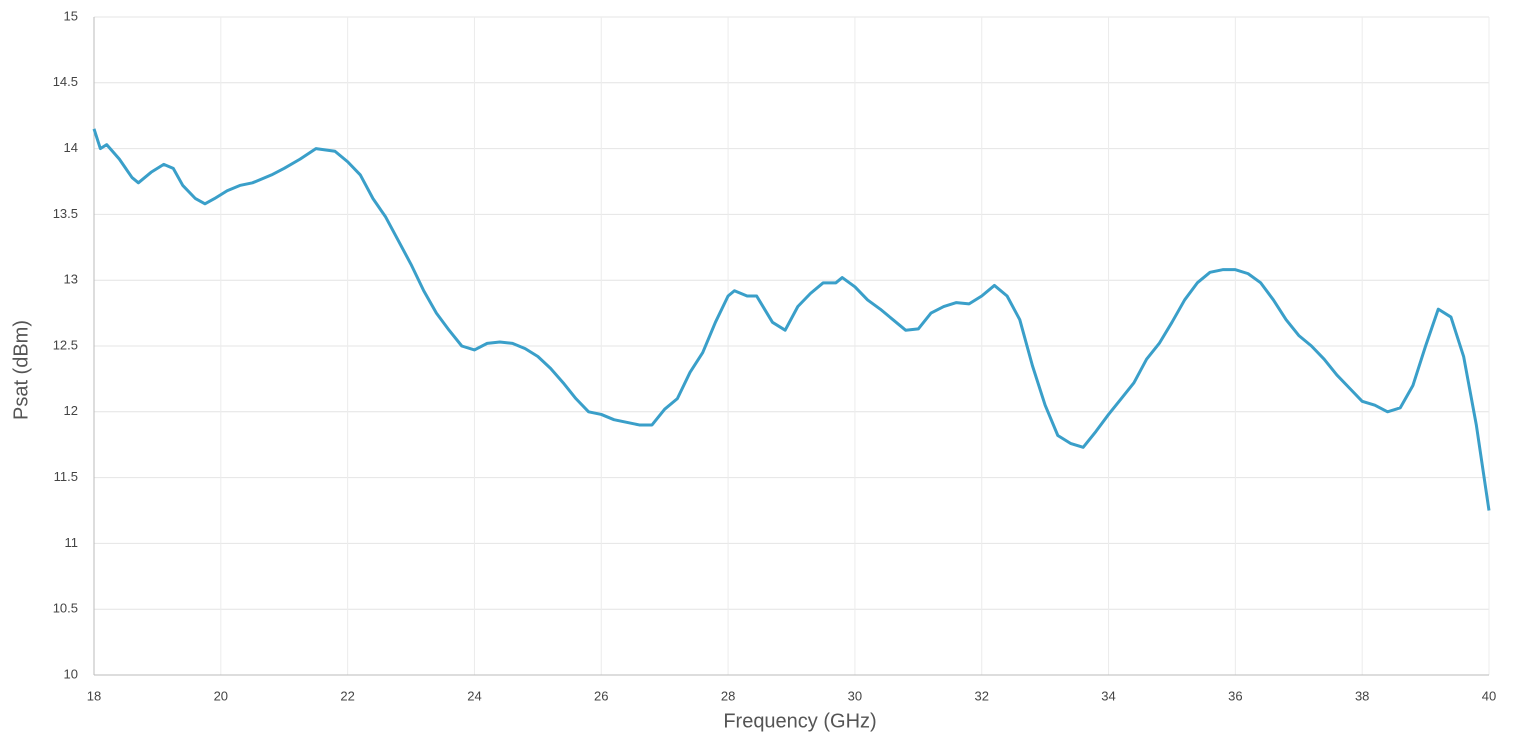  Describe the element at coordinates (65, 344) in the screenshot. I see `y-tick-label: 12.5` at that location.